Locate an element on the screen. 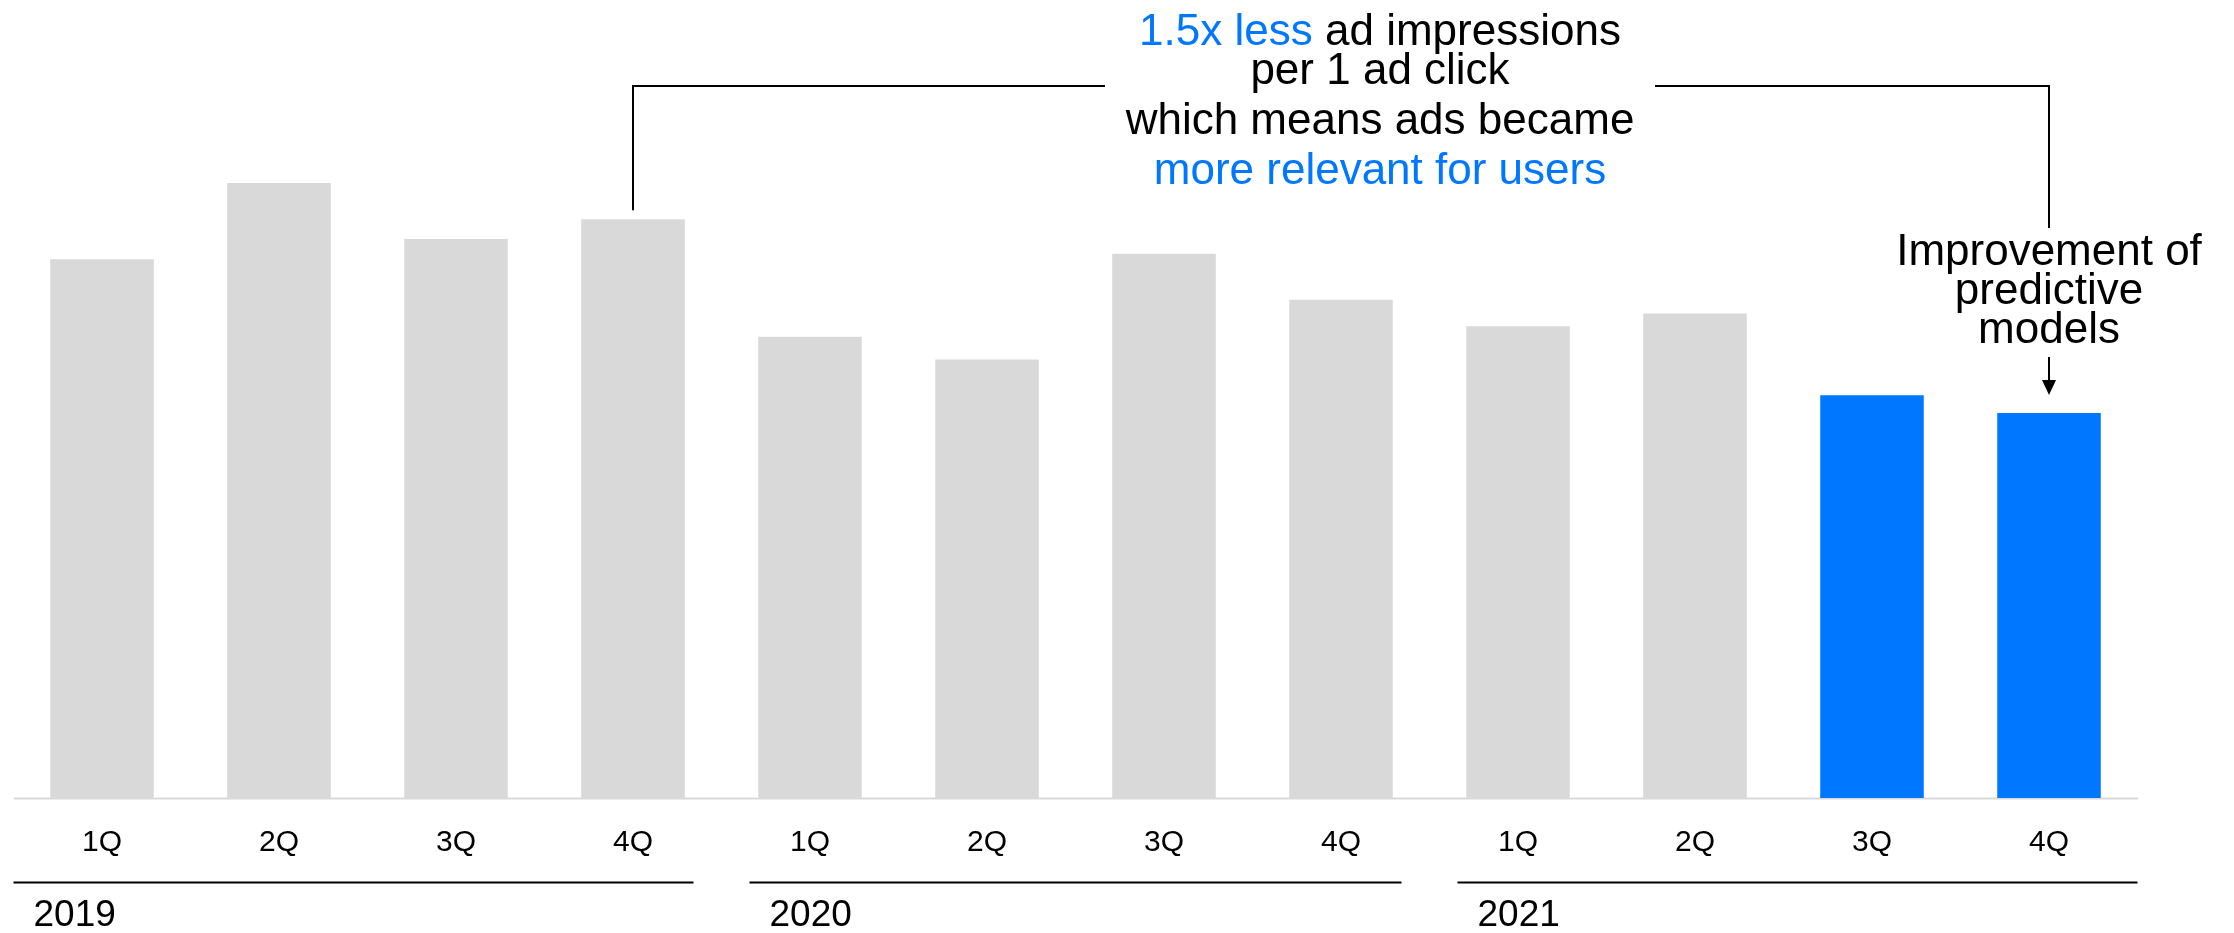  annotation: Improvement of predictive models is located at coordinates (2049, 288).